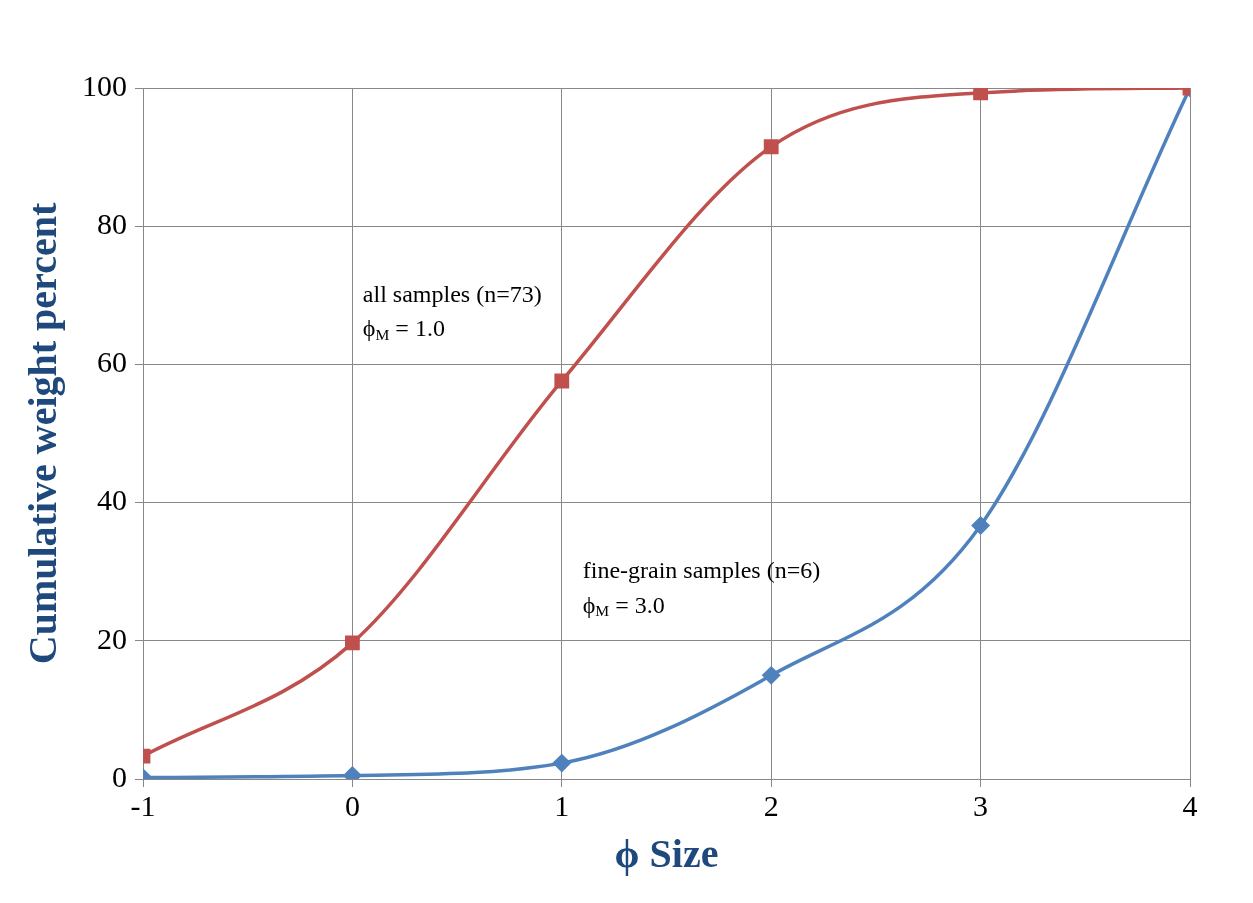 The width and height of the screenshot is (1253, 903). What do you see at coordinates (43, 433) in the screenshot?
I see `y-axis-title: Cumulative weight percent` at bounding box center [43, 433].